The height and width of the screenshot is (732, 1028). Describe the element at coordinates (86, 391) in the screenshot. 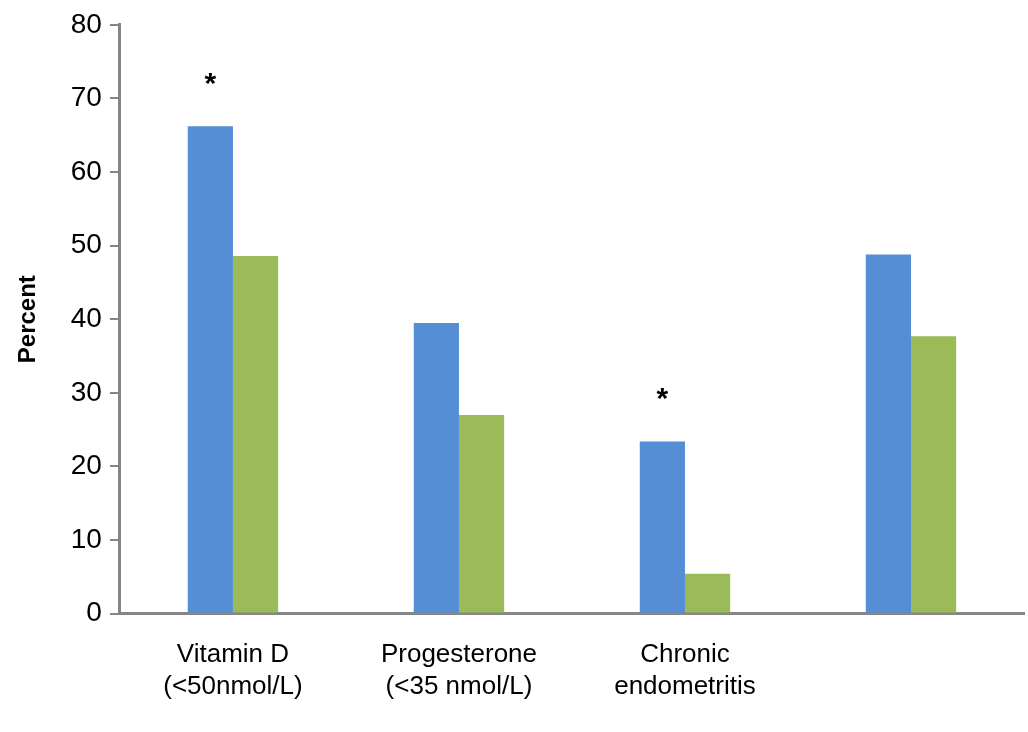

I see `y-tick-label: 30` at that location.